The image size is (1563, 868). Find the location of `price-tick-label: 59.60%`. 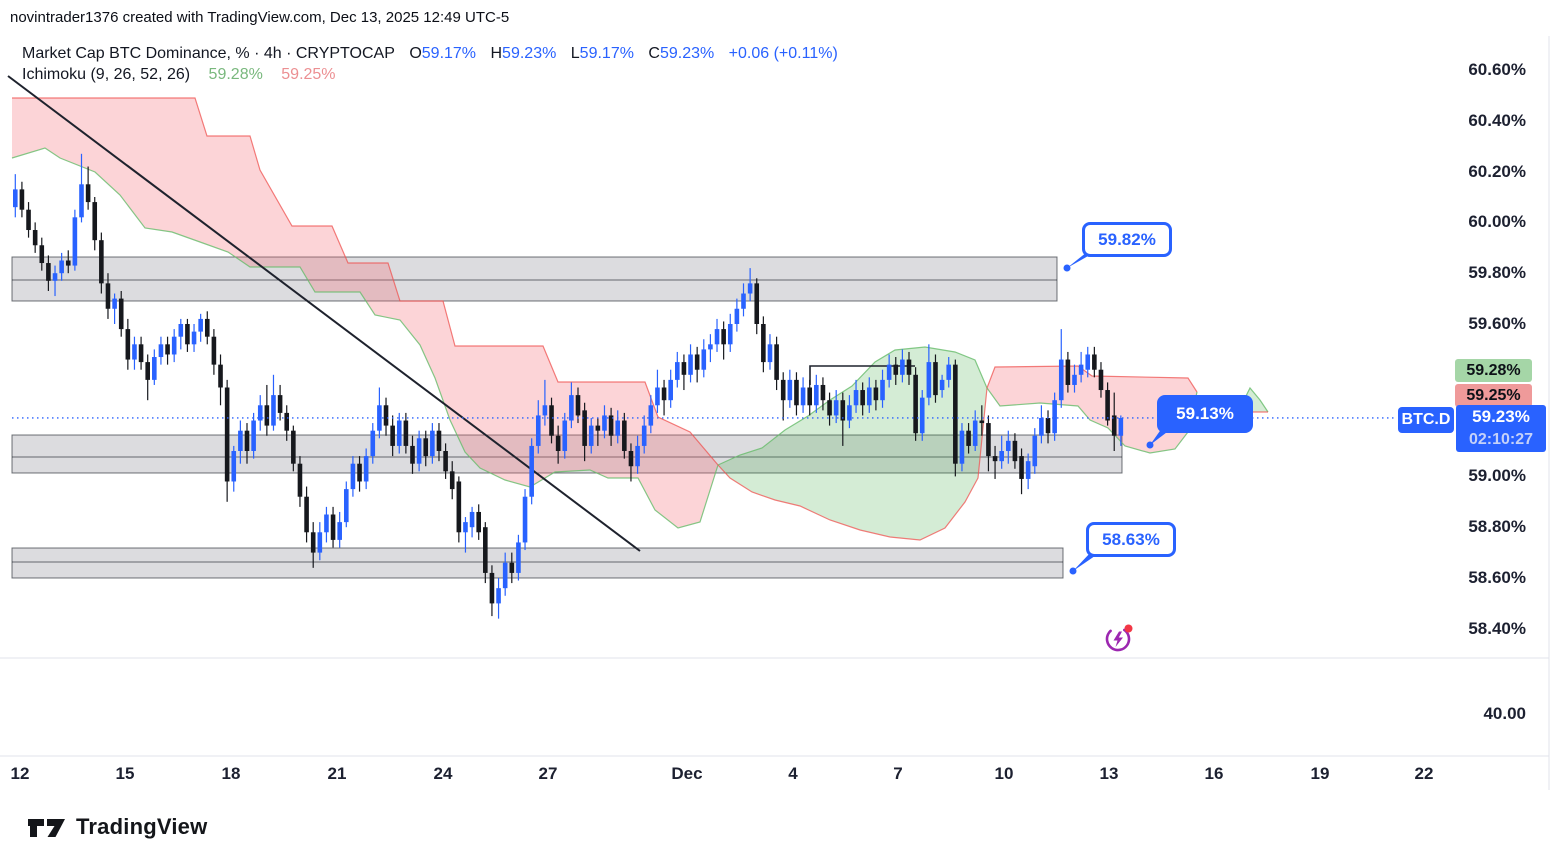

price-tick-label: 59.60% is located at coordinates (1497, 323).